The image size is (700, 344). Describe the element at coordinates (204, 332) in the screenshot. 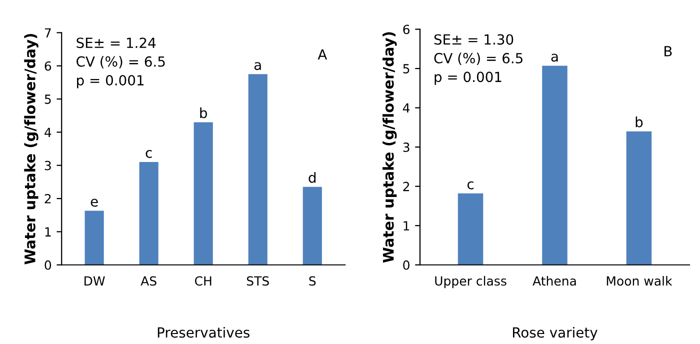

I see `x-axis-title: Preservatives` at that location.